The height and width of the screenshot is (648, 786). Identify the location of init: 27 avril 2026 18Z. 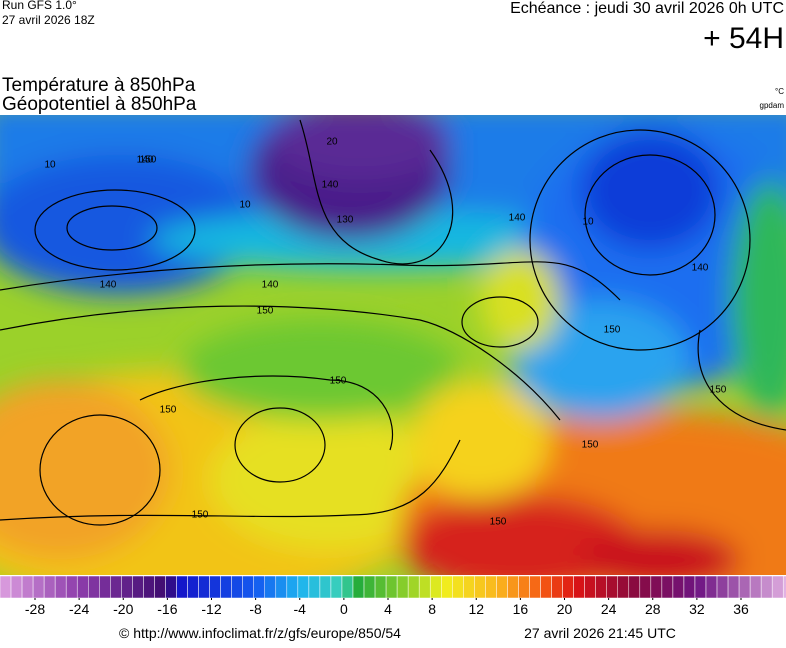
(48, 20).